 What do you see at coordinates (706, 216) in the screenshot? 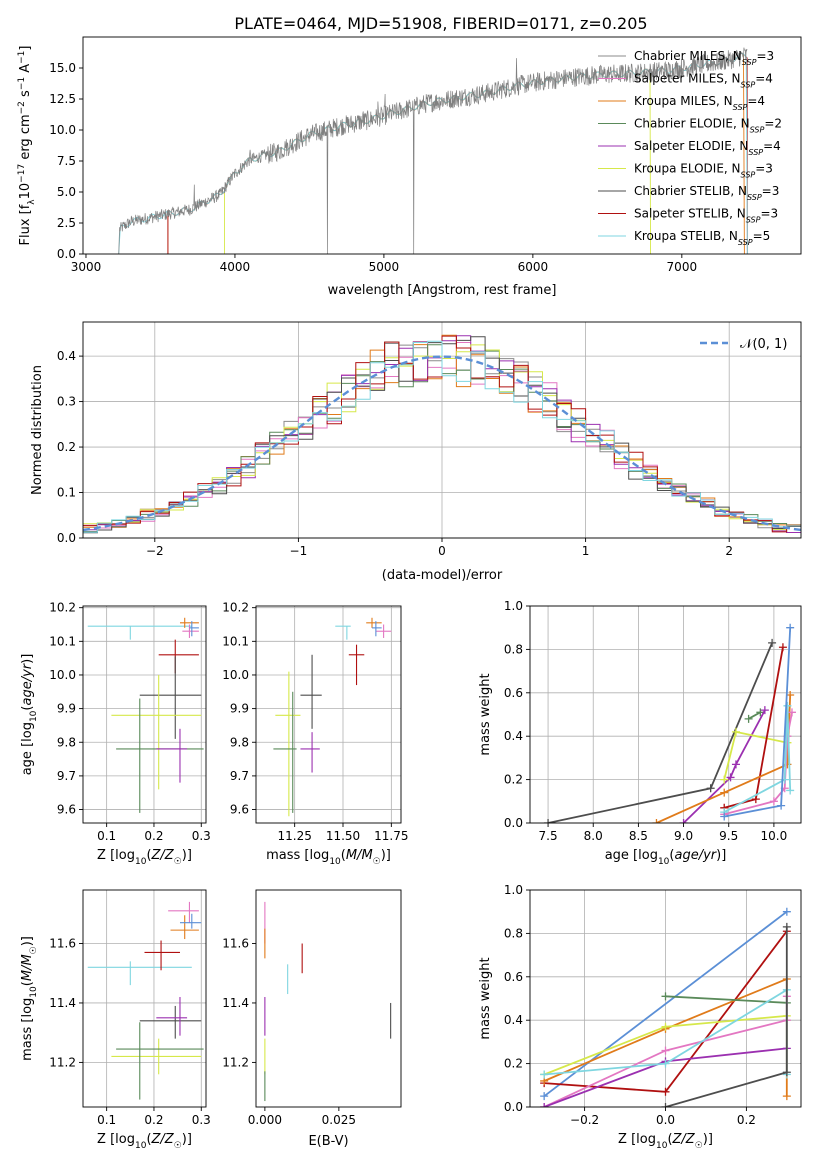
I see `legend-label: Salpeter STELIB, NSSP=3` at bounding box center [706, 216].